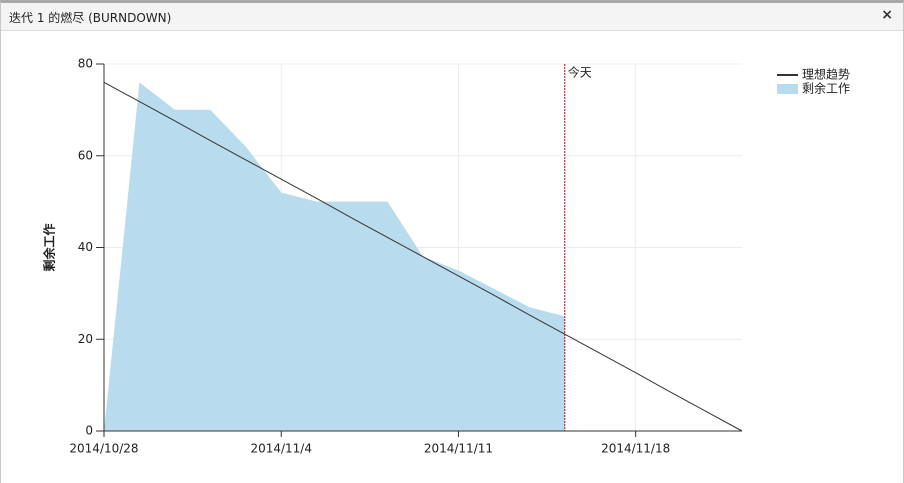 The height and width of the screenshot is (483, 904). What do you see at coordinates (452, 17) in the screenshot?
I see `title-bar: 迭代 1 的燃尽 (BURNDOWN) ×` at bounding box center [452, 17].